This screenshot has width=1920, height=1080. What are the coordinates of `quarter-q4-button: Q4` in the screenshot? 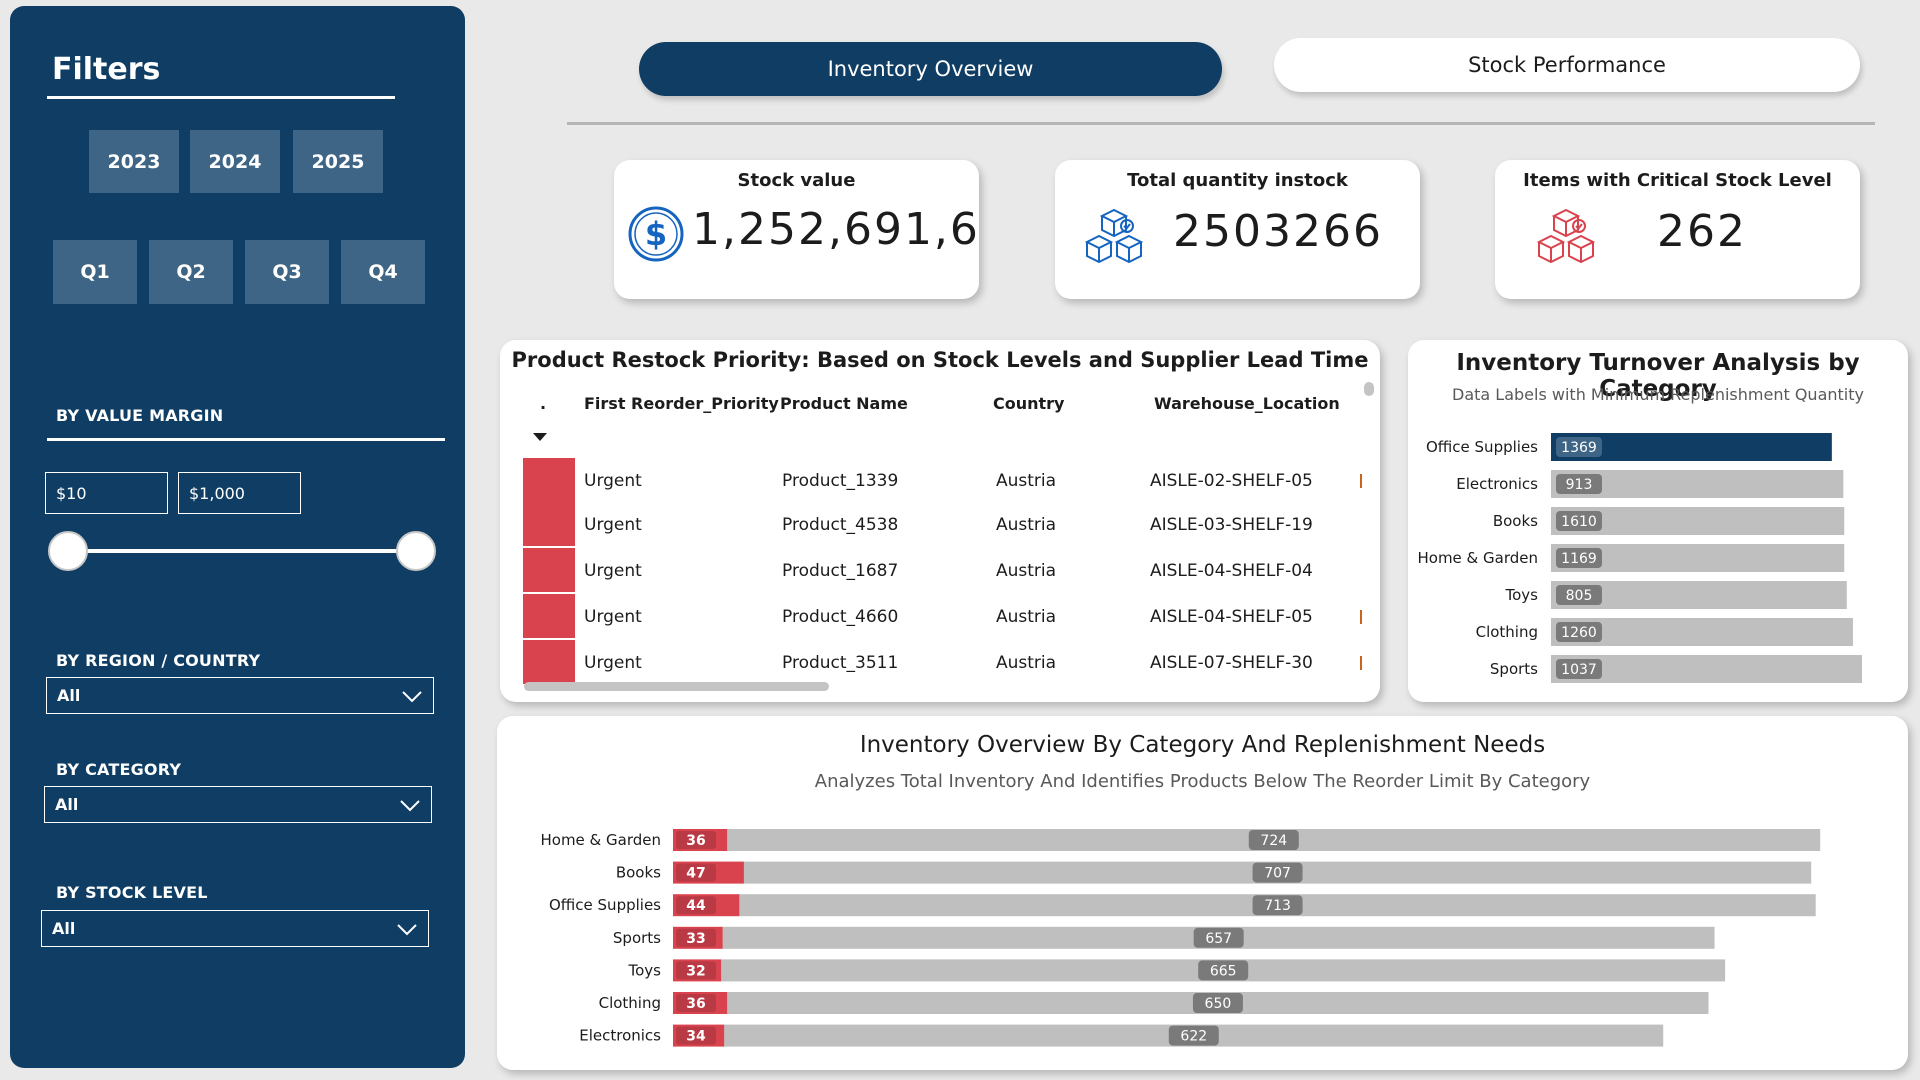 It's located at (383, 272).